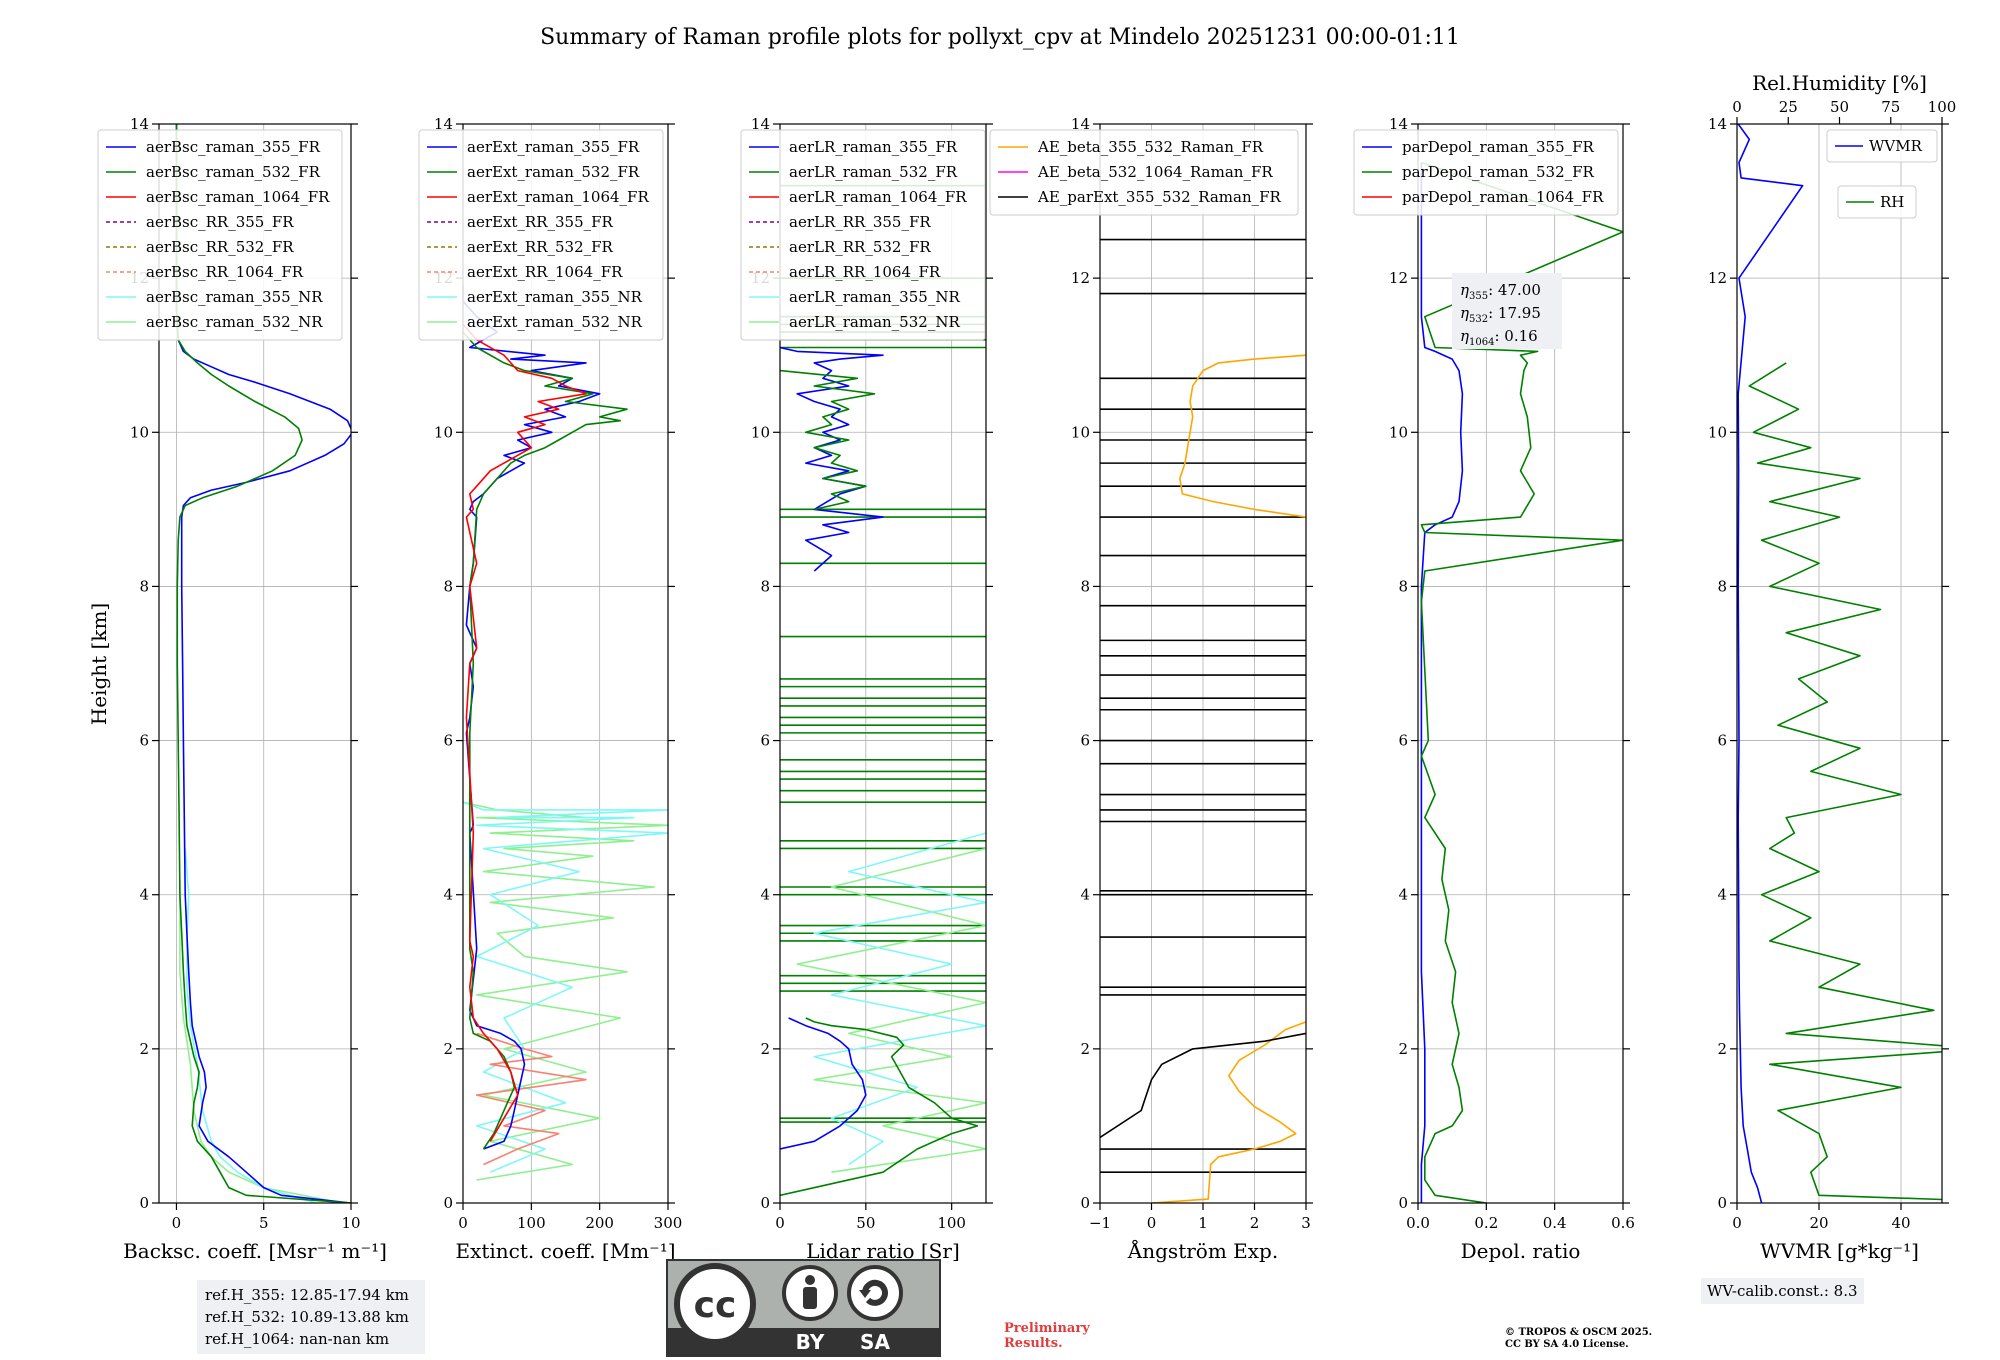 This screenshot has width=2000, height=1360. What do you see at coordinates (1722, 1203) in the screenshot?
I see `ytick-label-wv-0: 0` at bounding box center [1722, 1203].